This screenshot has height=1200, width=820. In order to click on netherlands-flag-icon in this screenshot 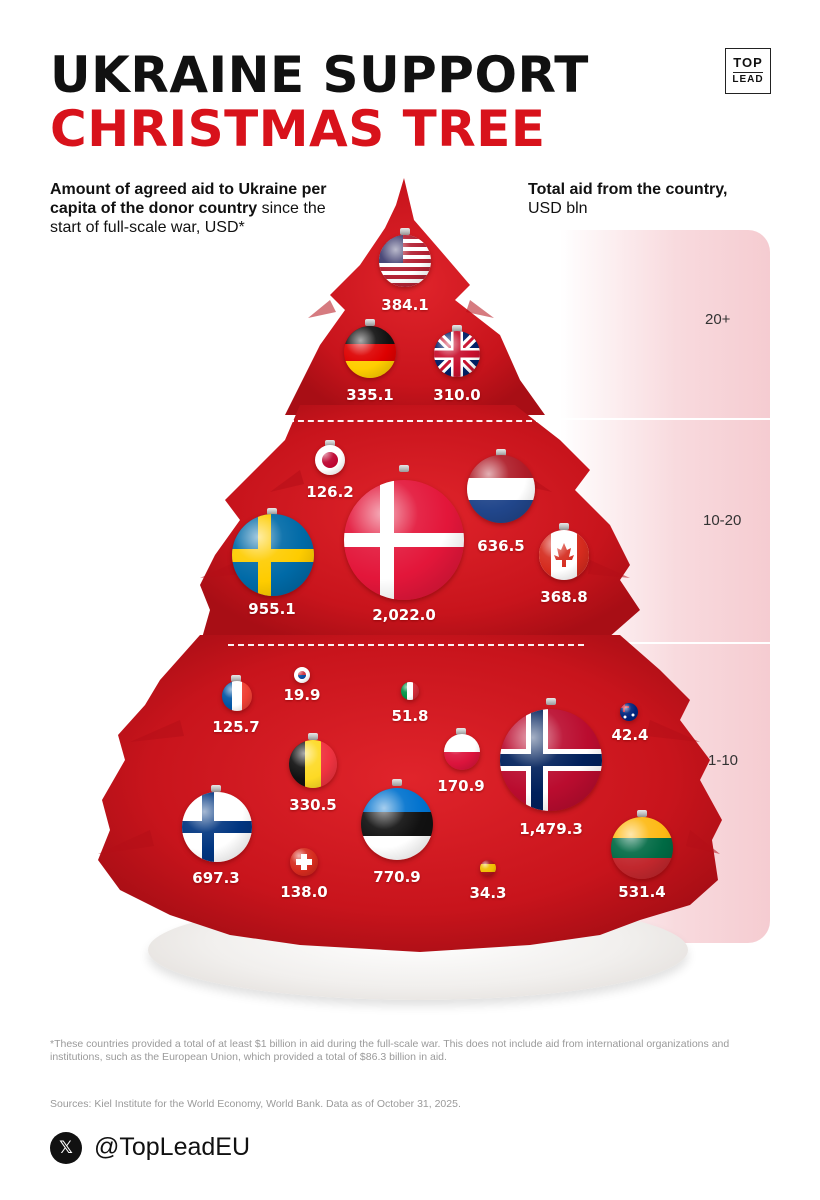, I will do `click(501, 489)`.